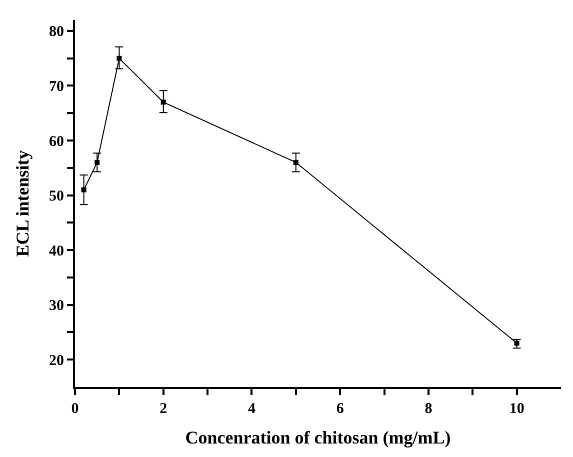 This screenshot has width=573, height=457. Describe the element at coordinates (516, 409) in the screenshot. I see `x-tick-label: 10` at that location.